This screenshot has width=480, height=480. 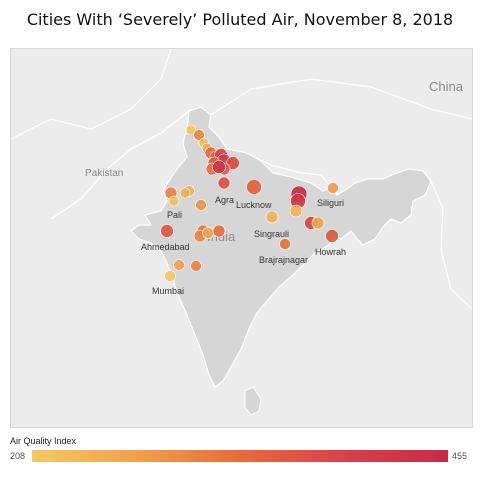 What do you see at coordinates (224, 200) in the screenshot?
I see `city-label-agra: Agra` at bounding box center [224, 200].